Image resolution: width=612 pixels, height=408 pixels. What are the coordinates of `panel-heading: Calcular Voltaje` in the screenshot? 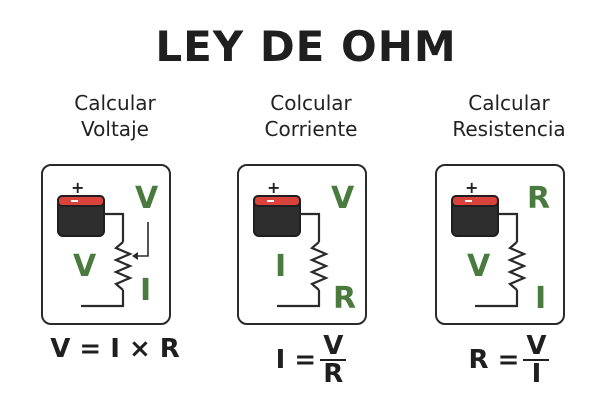 It's located at (115, 118).